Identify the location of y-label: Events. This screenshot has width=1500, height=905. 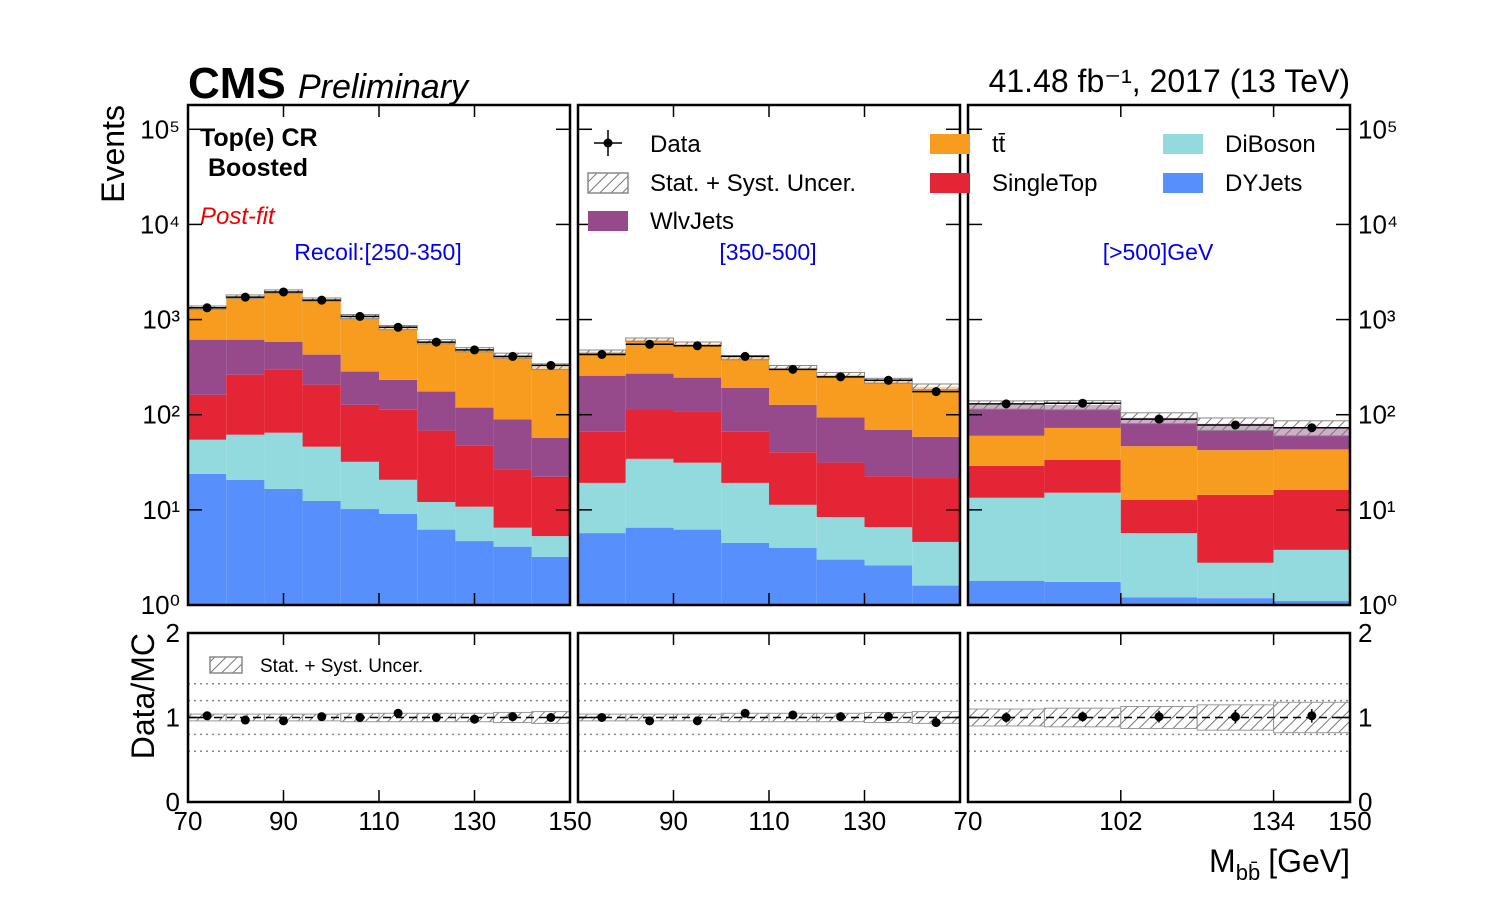
(113, 154).